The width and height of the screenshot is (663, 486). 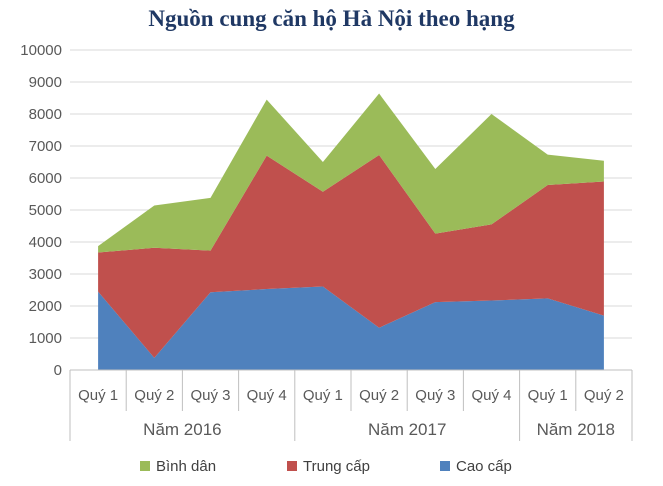 I want to click on chart-title: Nguồn cung căn hộ Hà Nội theo hạng, so click(x=331, y=18).